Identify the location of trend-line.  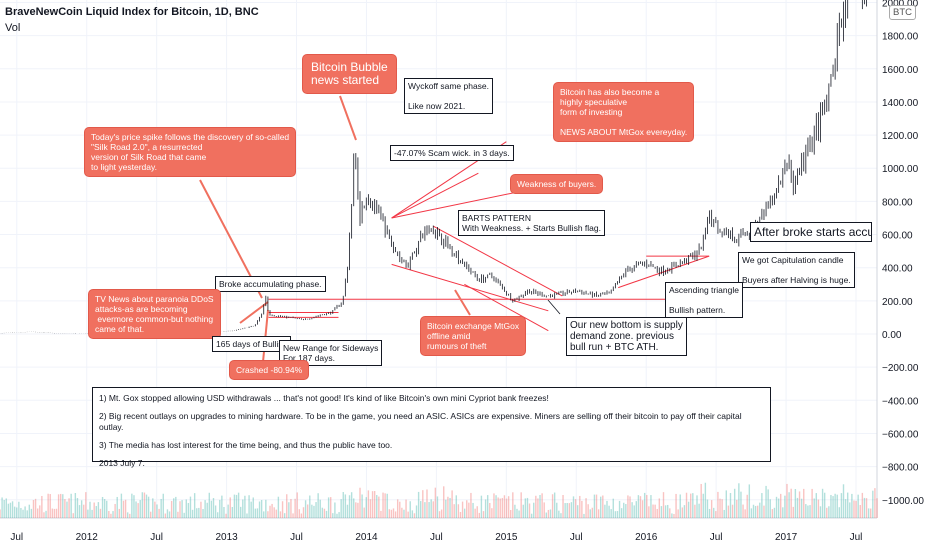
(456, 204).